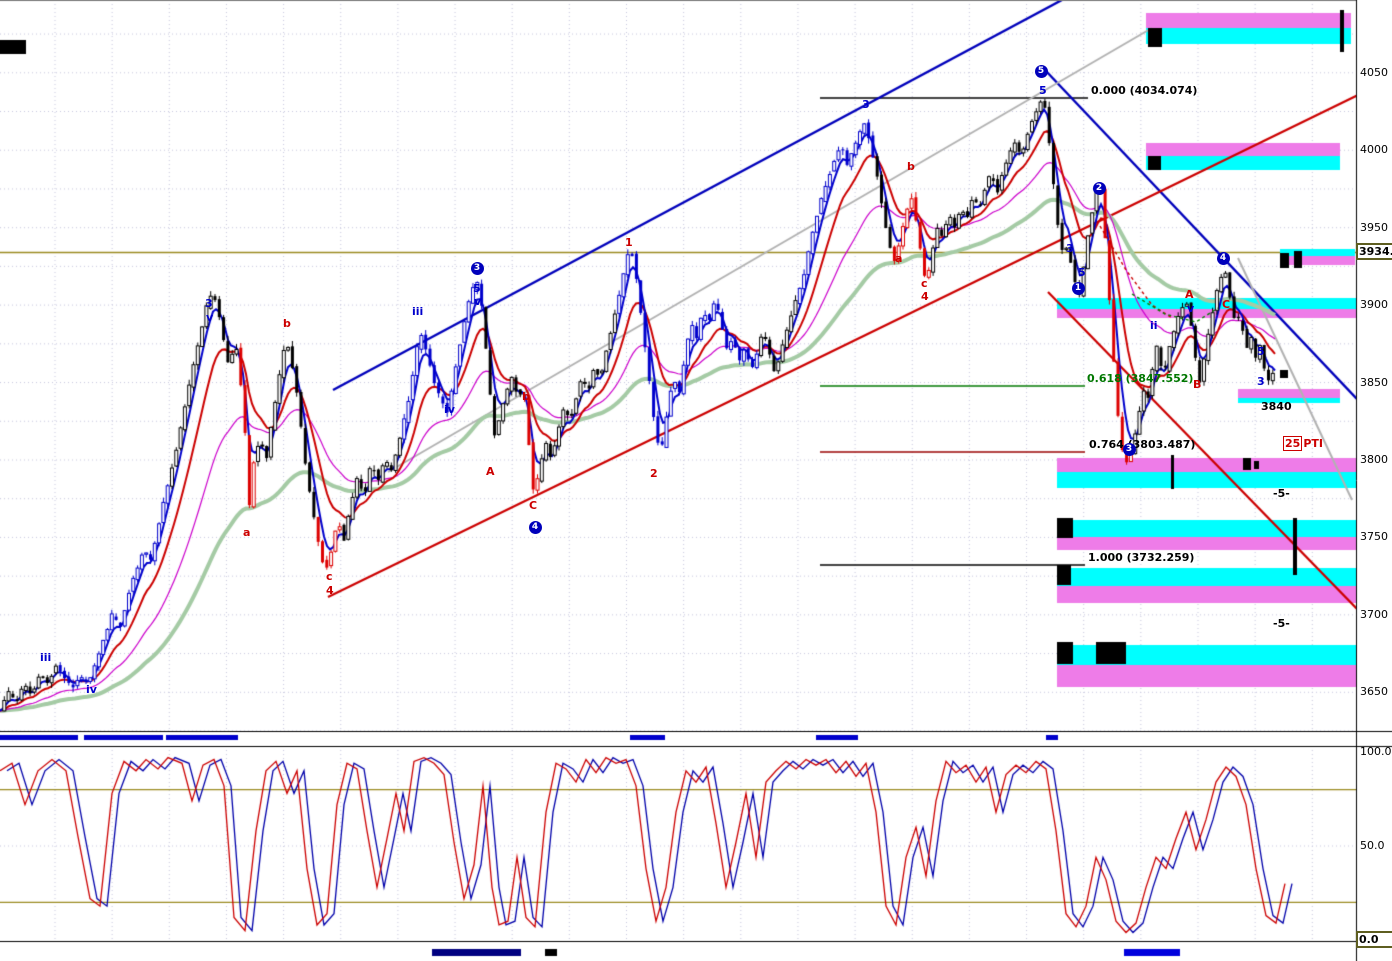 This screenshot has width=1392, height=961. What do you see at coordinates (1293, 443) in the screenshot?
I see `pti-value: 25` at bounding box center [1293, 443].